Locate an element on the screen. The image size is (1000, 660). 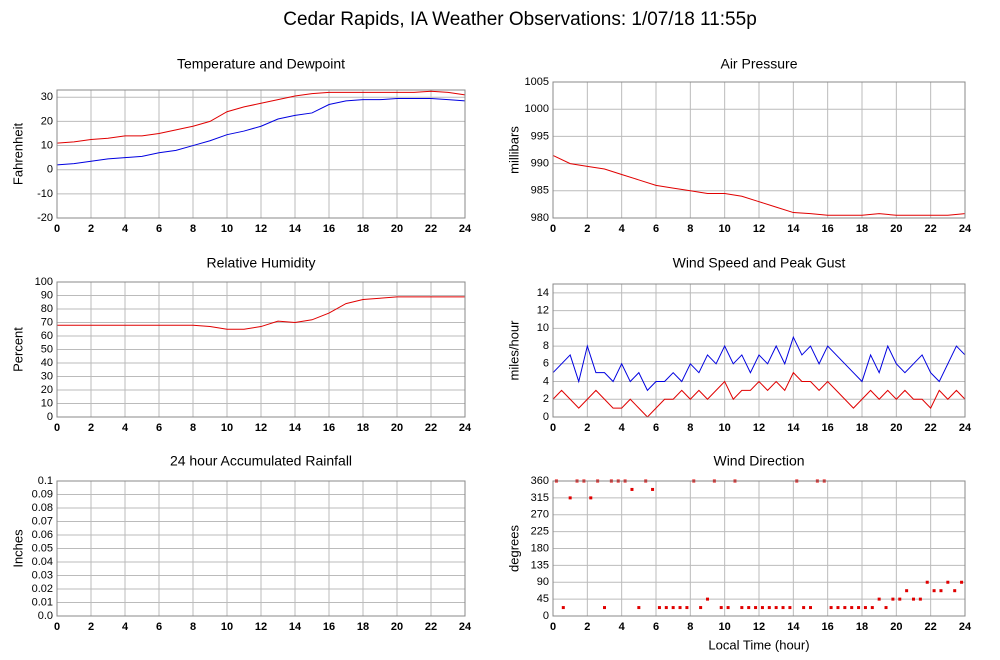
y-tick-label: 30 is located at coordinates (47, 97).